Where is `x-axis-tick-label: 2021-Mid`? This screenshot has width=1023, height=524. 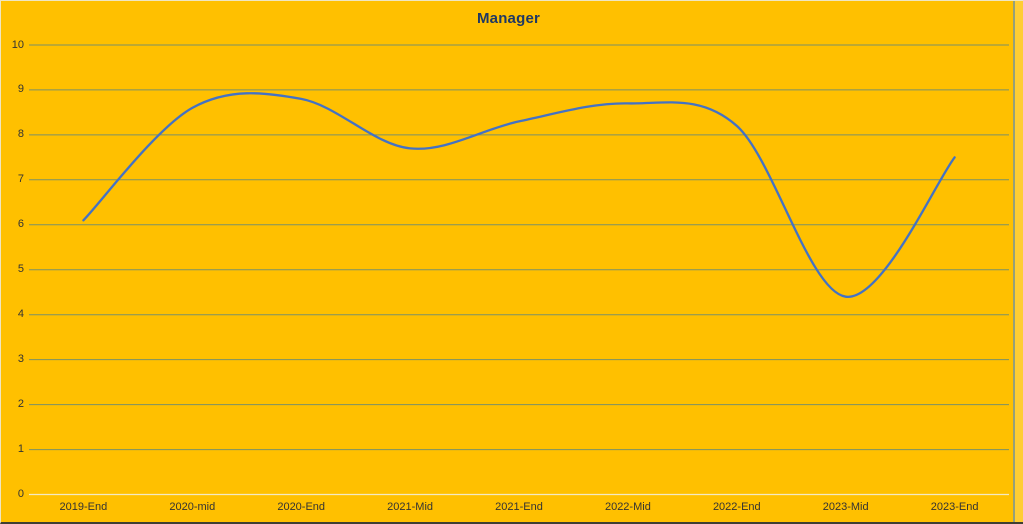
x-axis-tick-label: 2021-Mid is located at coordinates (410, 507).